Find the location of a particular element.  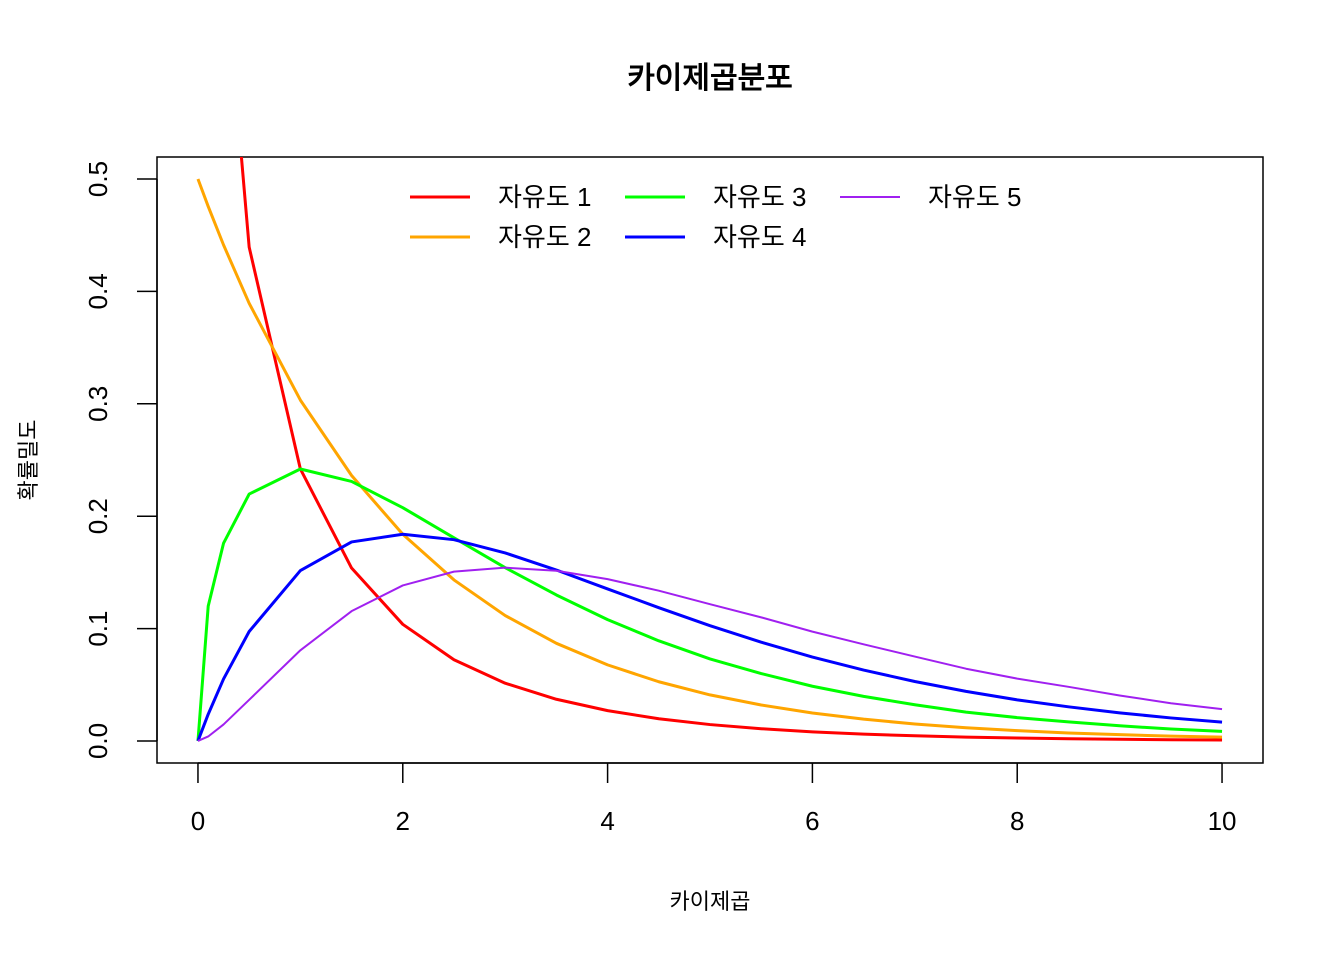

y-tick-label: 0.0 is located at coordinates (98, 741).